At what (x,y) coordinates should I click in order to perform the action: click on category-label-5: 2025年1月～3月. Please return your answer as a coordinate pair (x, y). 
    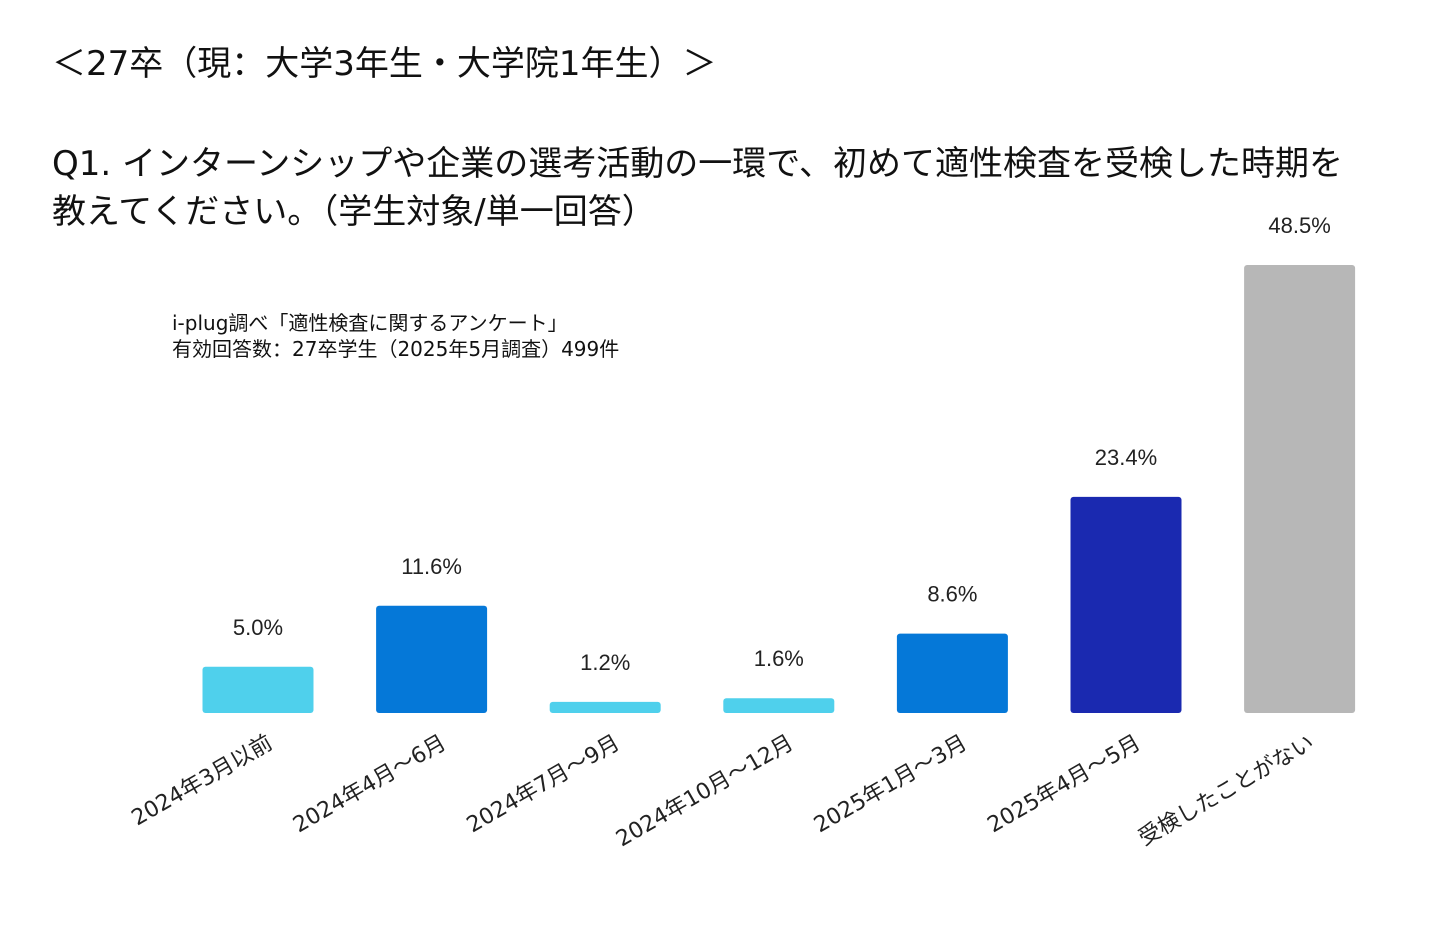
    Looking at the image, I should click on (890, 785).